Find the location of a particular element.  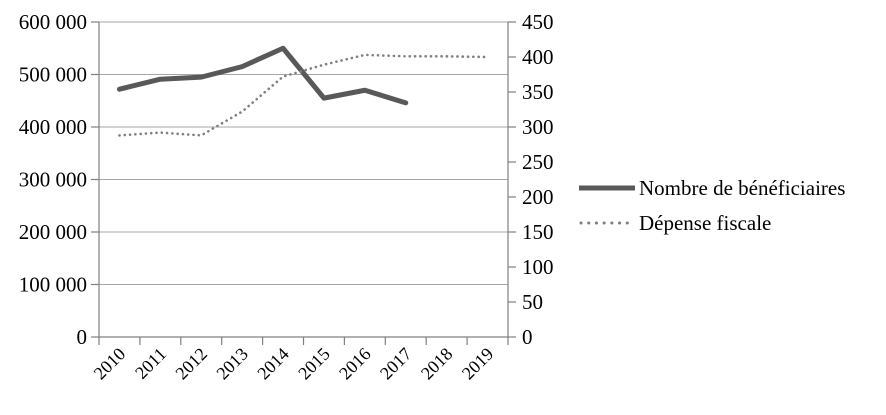

x-axis-label: 2012 is located at coordinates (191, 364).